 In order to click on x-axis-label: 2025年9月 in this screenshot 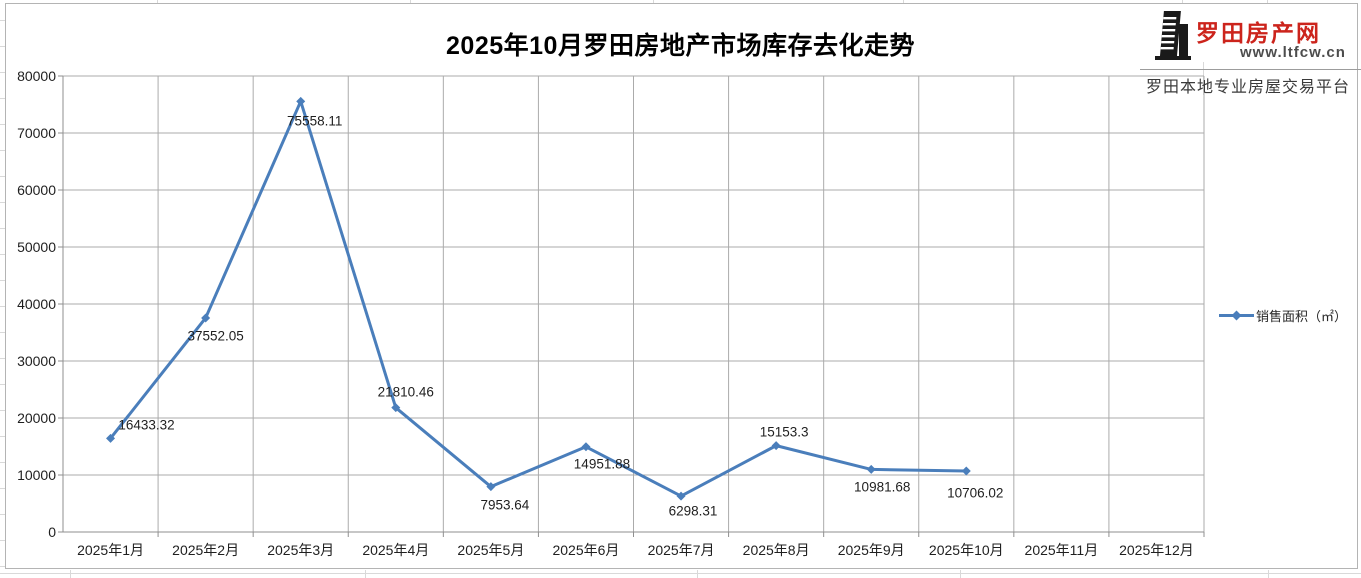, I will do `click(871, 550)`.